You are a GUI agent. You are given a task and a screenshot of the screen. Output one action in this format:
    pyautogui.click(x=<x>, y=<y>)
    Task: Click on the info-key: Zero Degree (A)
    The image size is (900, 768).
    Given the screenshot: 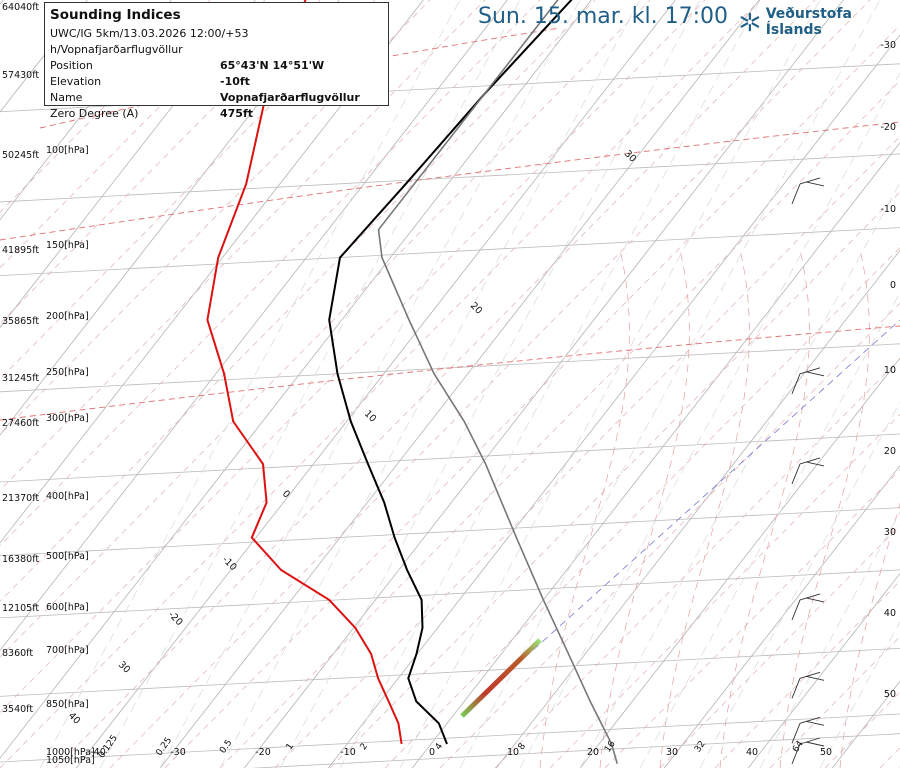 What is the action you would take?
    pyautogui.click(x=94, y=113)
    